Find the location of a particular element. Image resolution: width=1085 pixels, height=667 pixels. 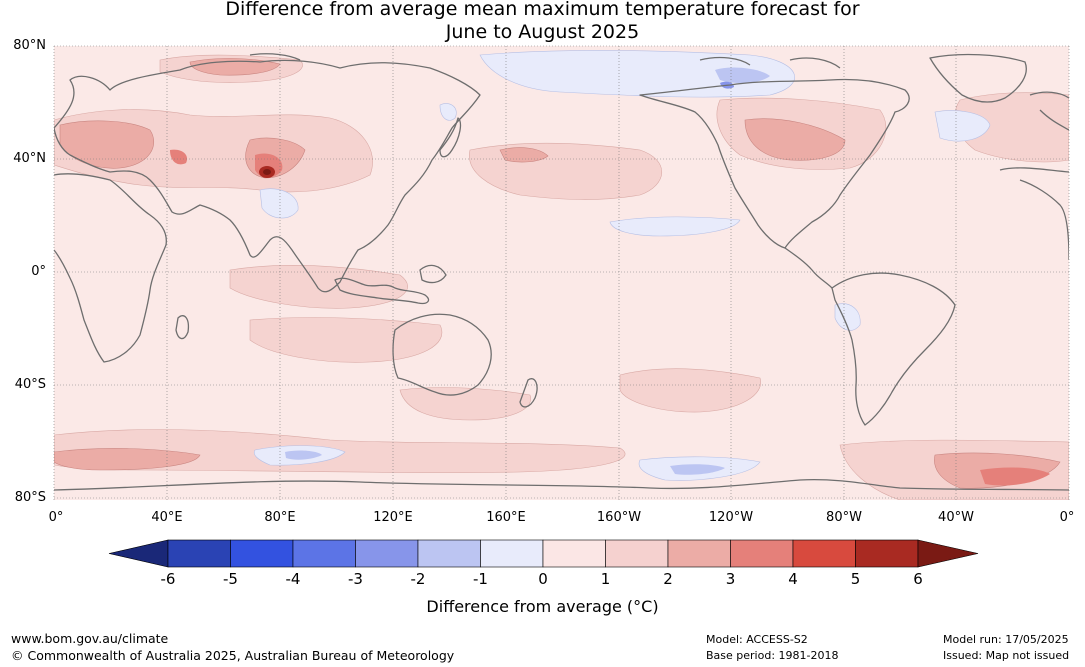

colorbar-label: Difference from average (°C) is located at coordinates (542, 606).